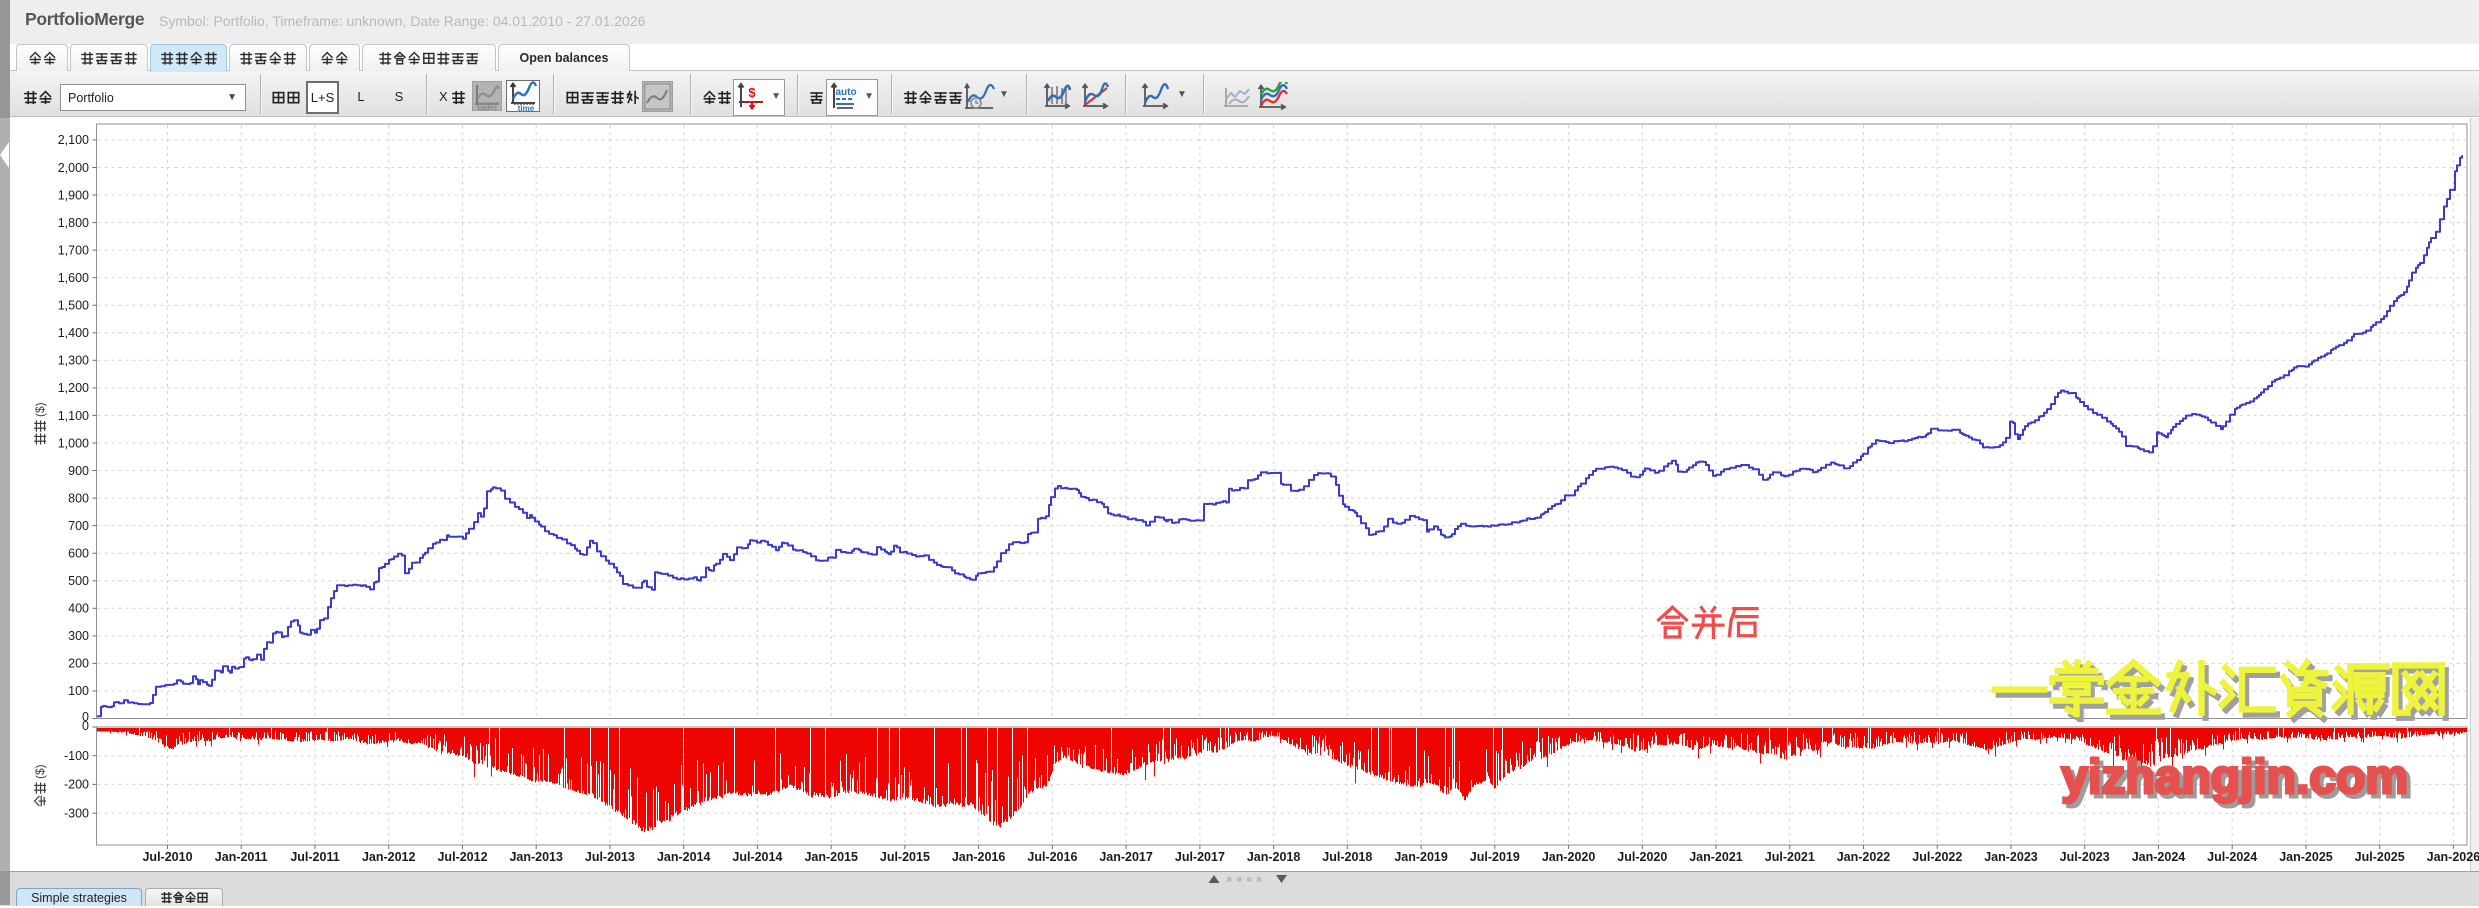 The image size is (2479, 908). What do you see at coordinates (314, 857) in the screenshot?
I see `svg-text: Jul-2011` at bounding box center [314, 857].